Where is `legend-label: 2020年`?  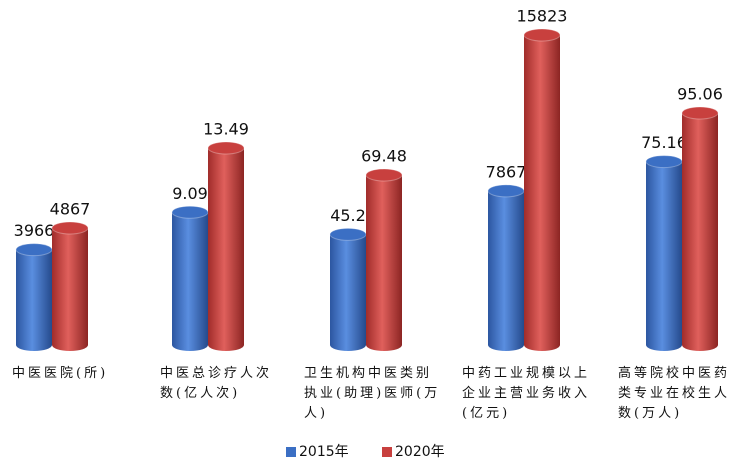
legend-label: 2020年 is located at coordinates (420, 452).